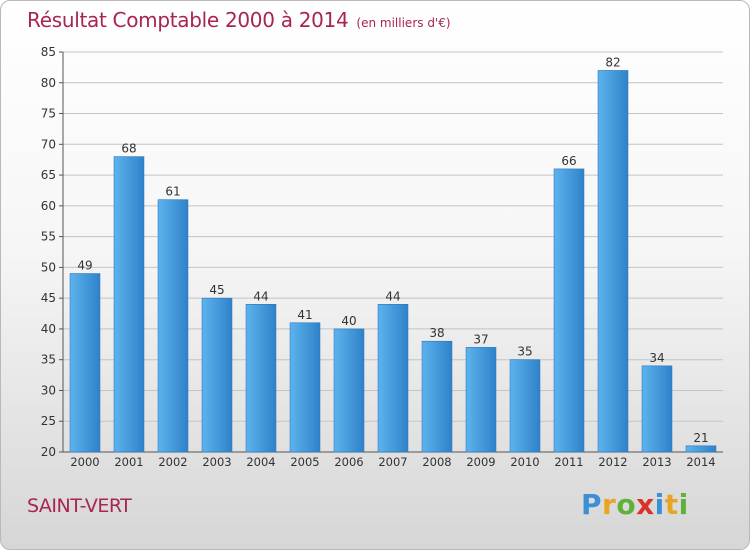 The height and width of the screenshot is (550, 750). What do you see at coordinates (48, 252) in the screenshot?
I see `y-tick-labels: 20 25 30 35 40 45 50 55 60 65 70 75 80 85` at bounding box center [48, 252].